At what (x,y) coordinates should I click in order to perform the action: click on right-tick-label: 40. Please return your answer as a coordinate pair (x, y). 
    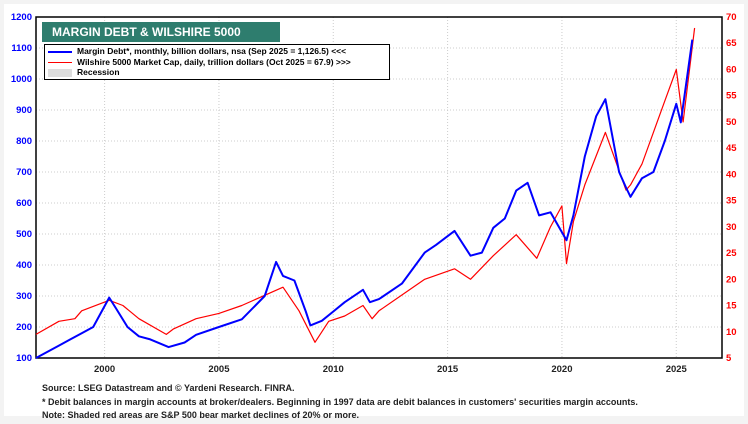
    Looking at the image, I should click on (731, 174).